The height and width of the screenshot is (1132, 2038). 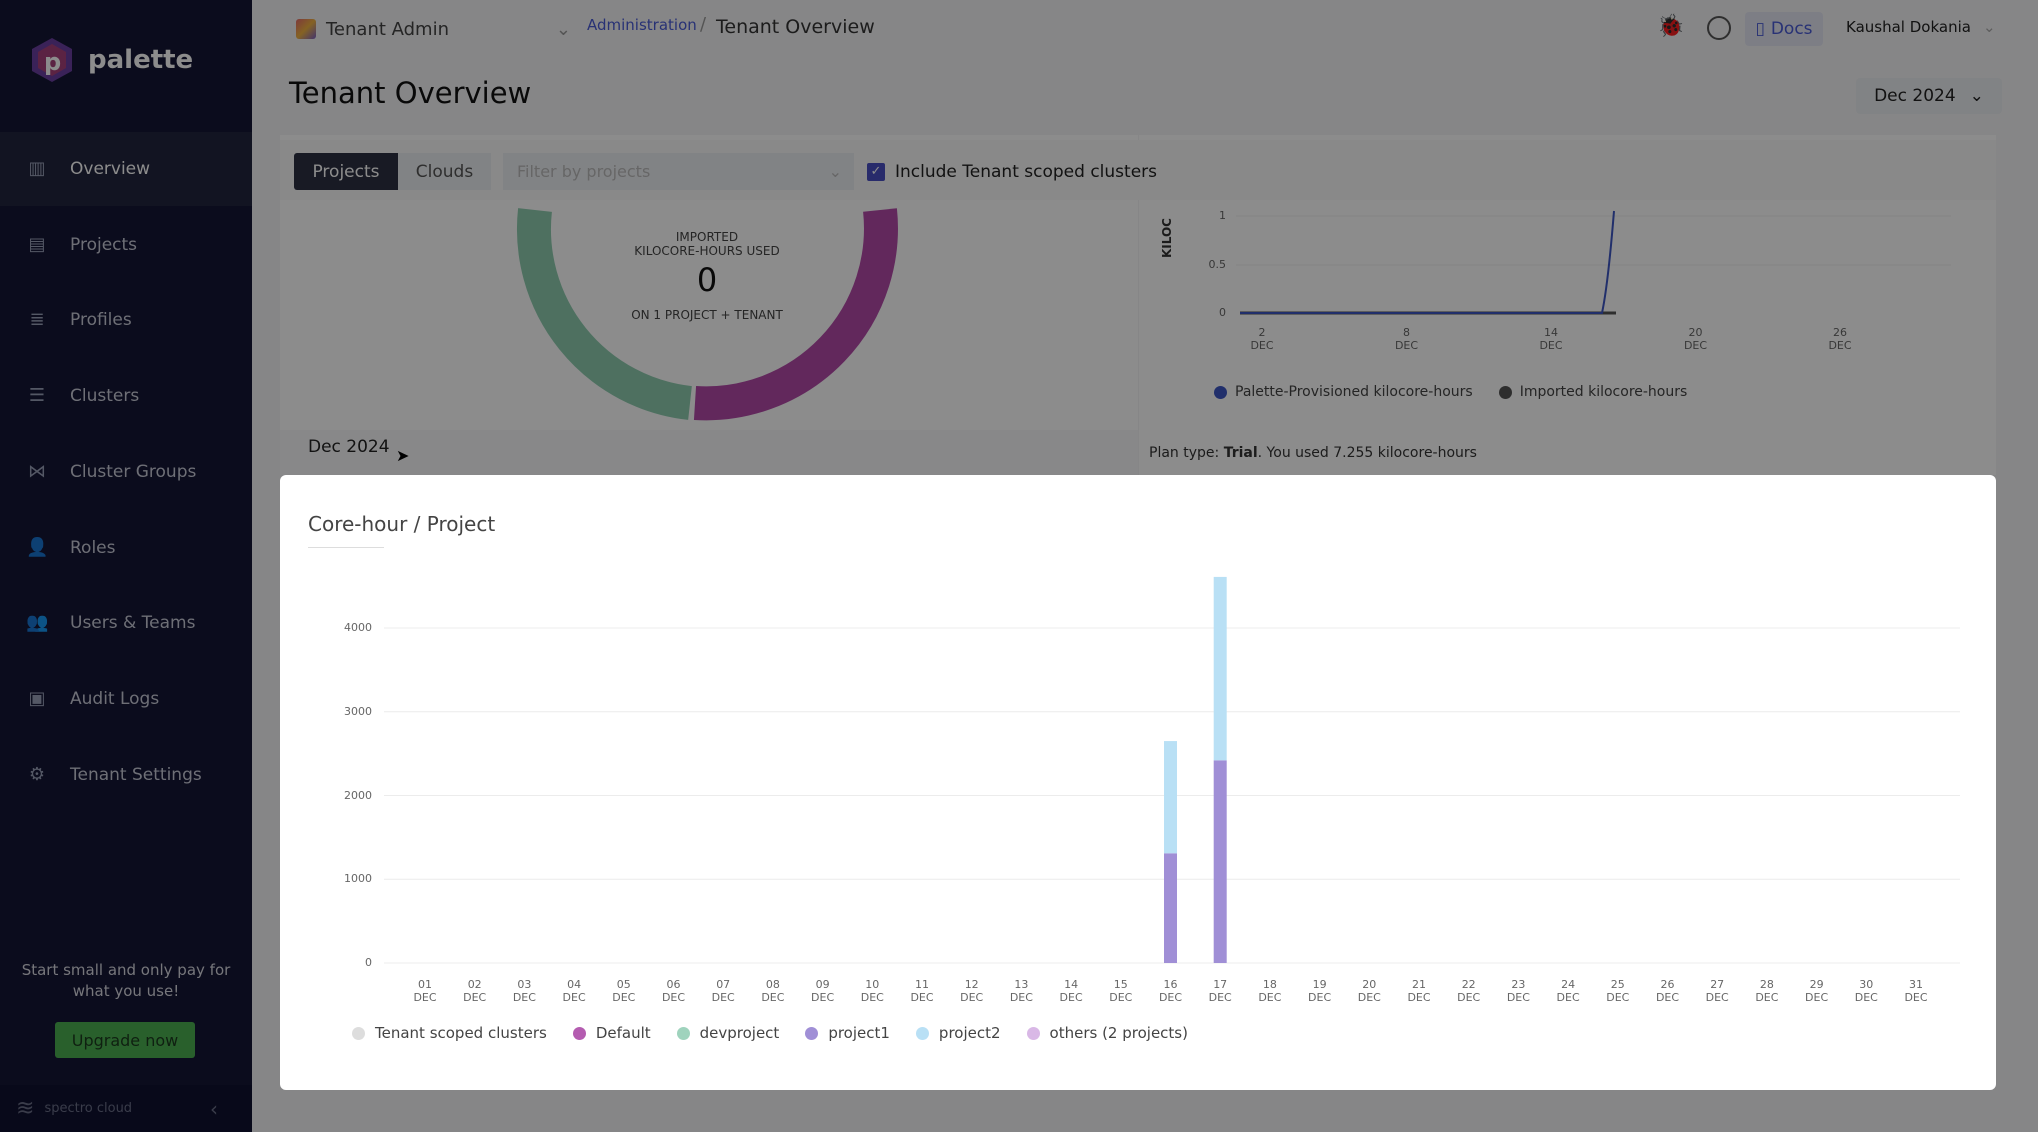 I want to click on usage-donut, so click(x=707, y=314).